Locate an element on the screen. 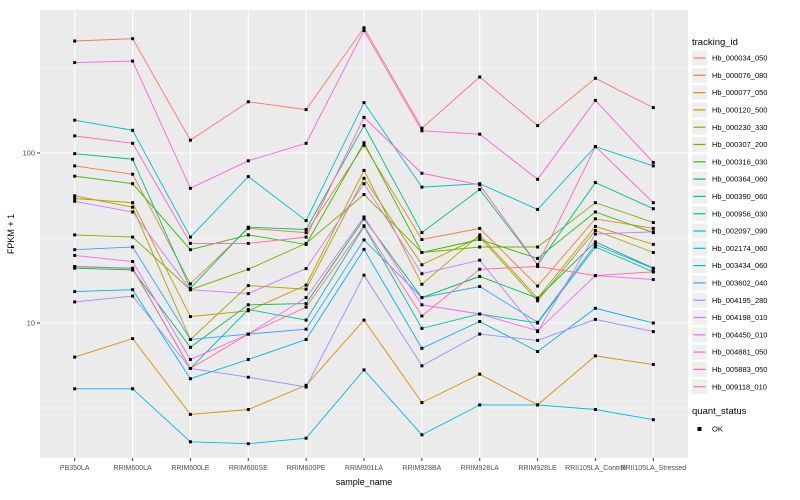 The image size is (800, 500). legend-label-Hb_000307_200: Hb_000307_200 is located at coordinates (739, 144).